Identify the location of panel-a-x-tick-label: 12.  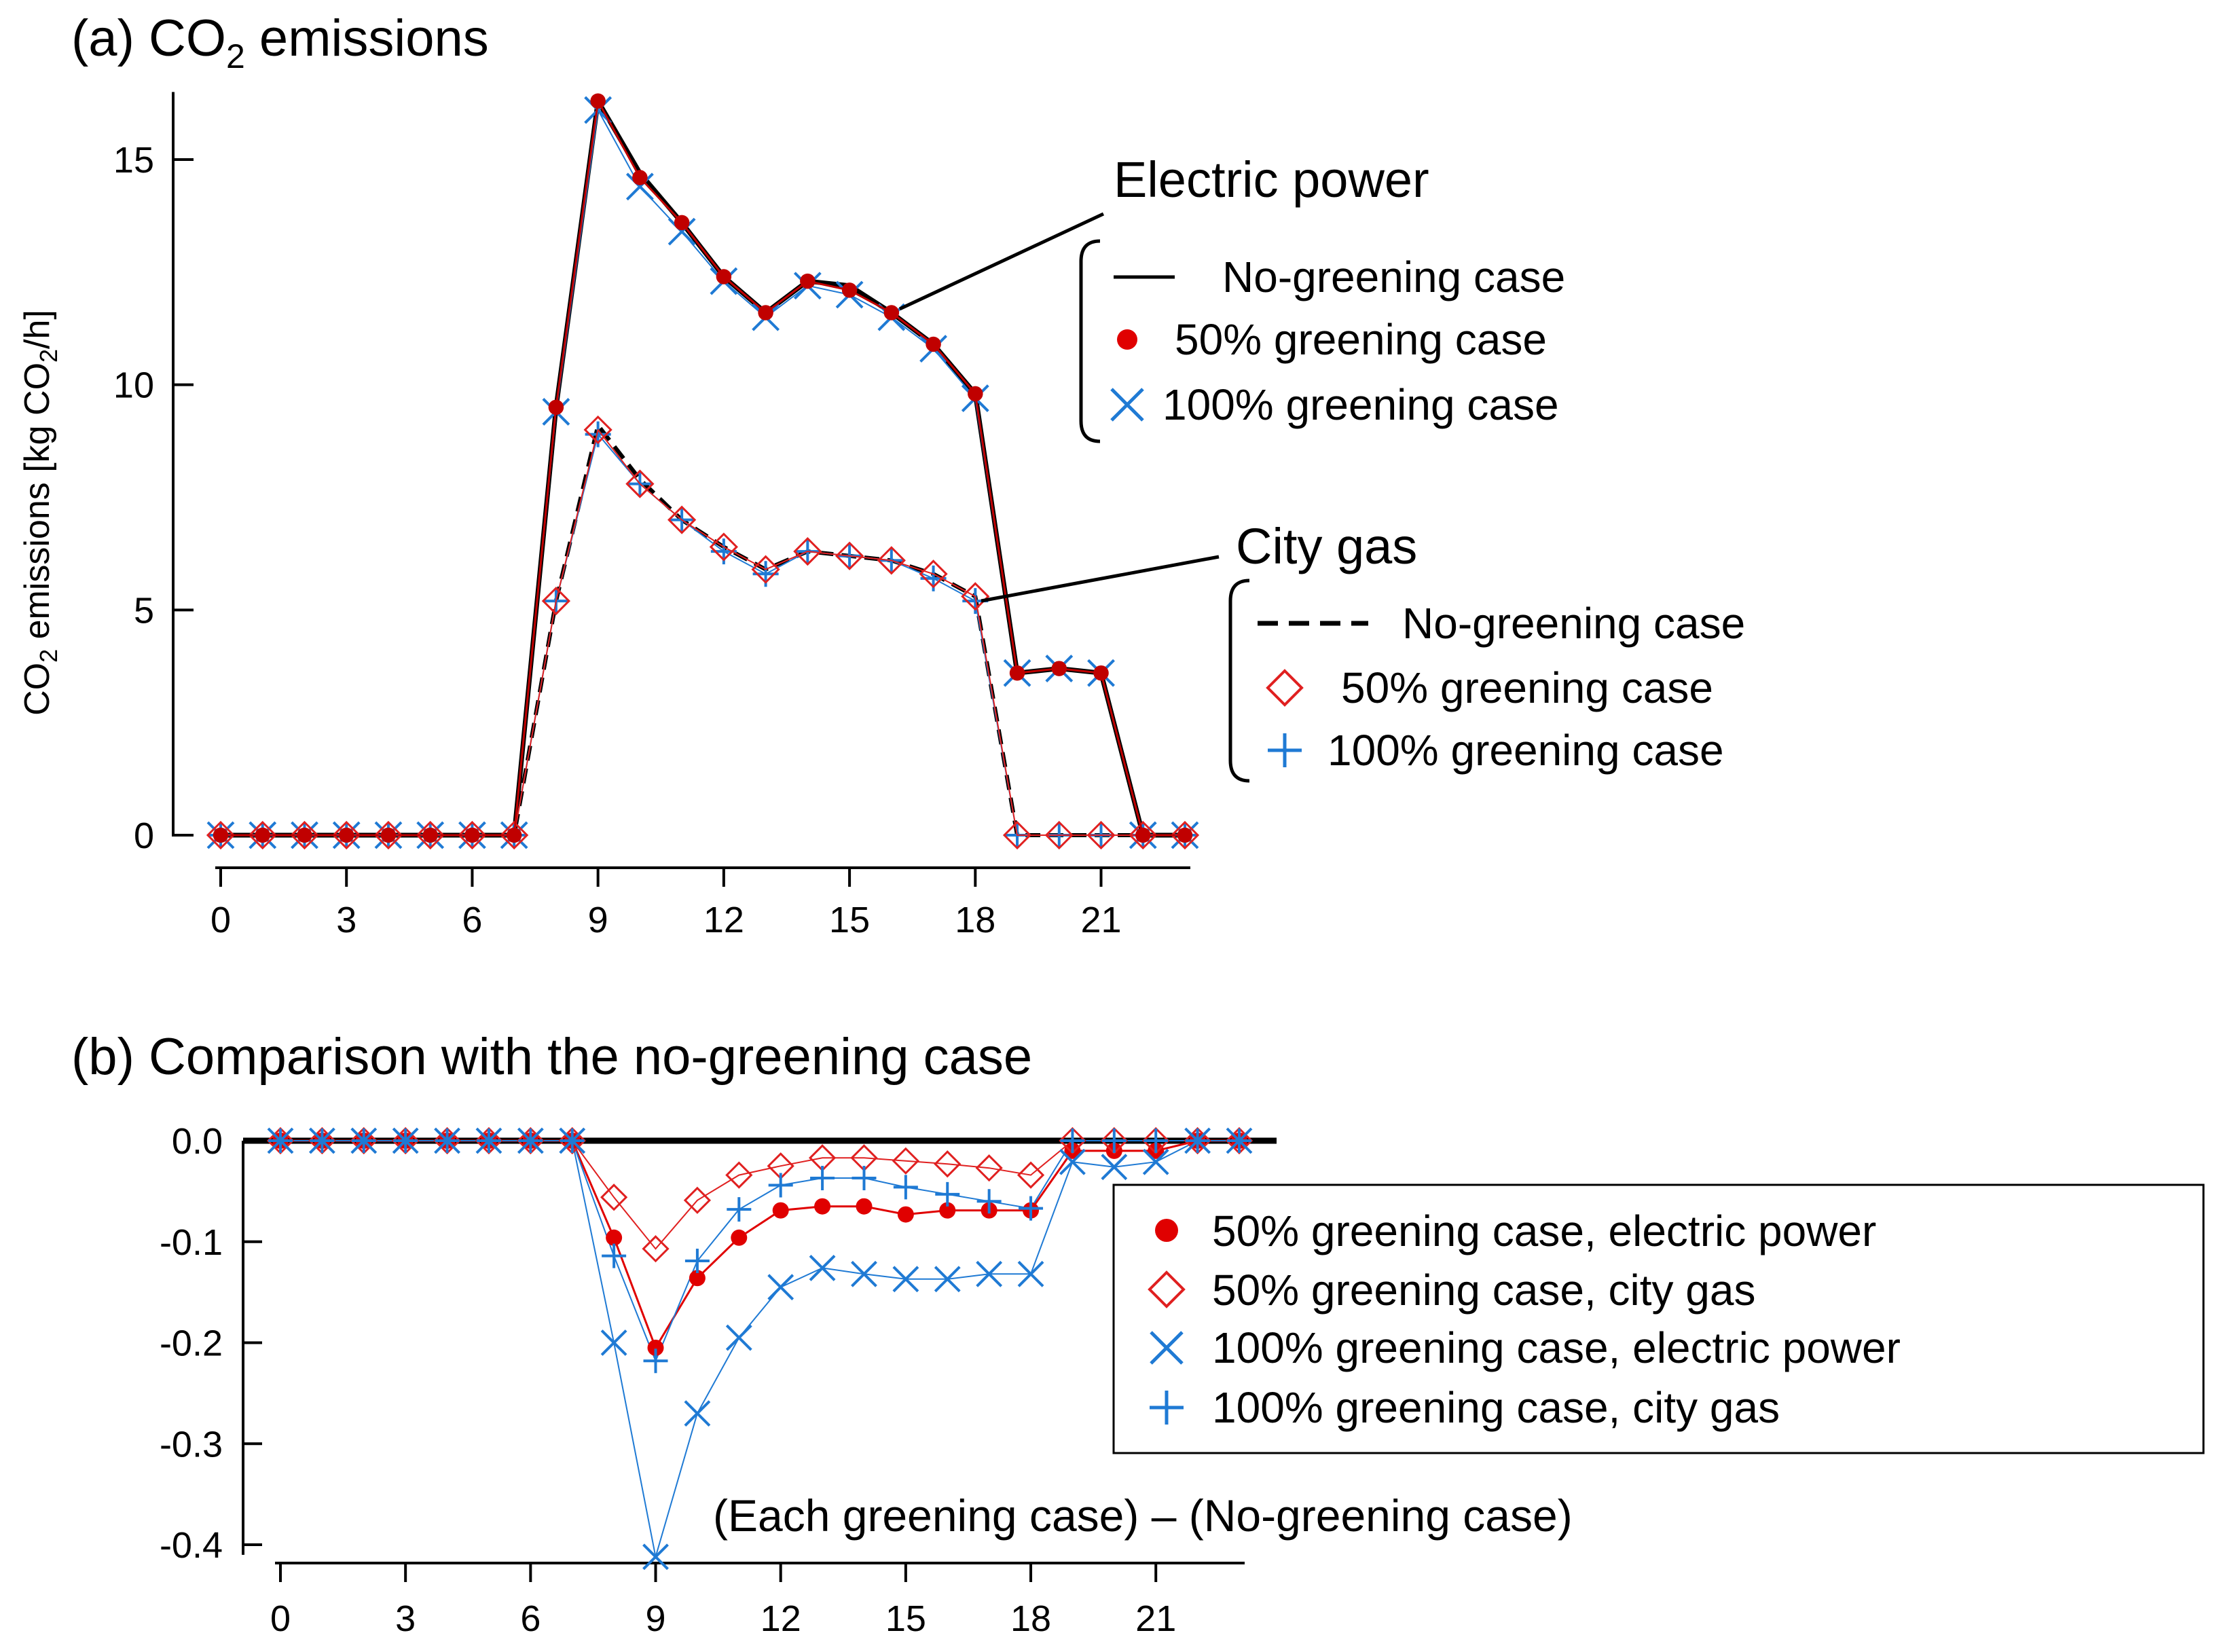
(723, 920).